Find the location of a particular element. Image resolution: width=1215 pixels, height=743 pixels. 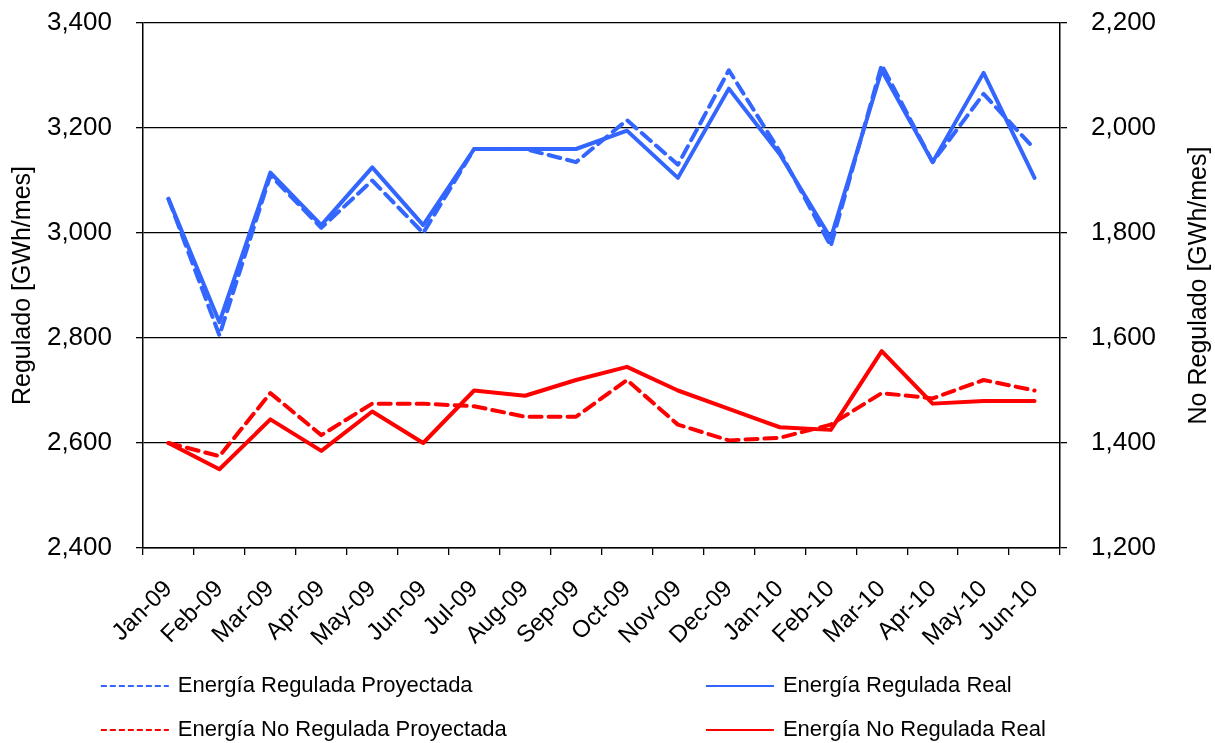

y-tick-label: 3,000 is located at coordinates (79, 231).